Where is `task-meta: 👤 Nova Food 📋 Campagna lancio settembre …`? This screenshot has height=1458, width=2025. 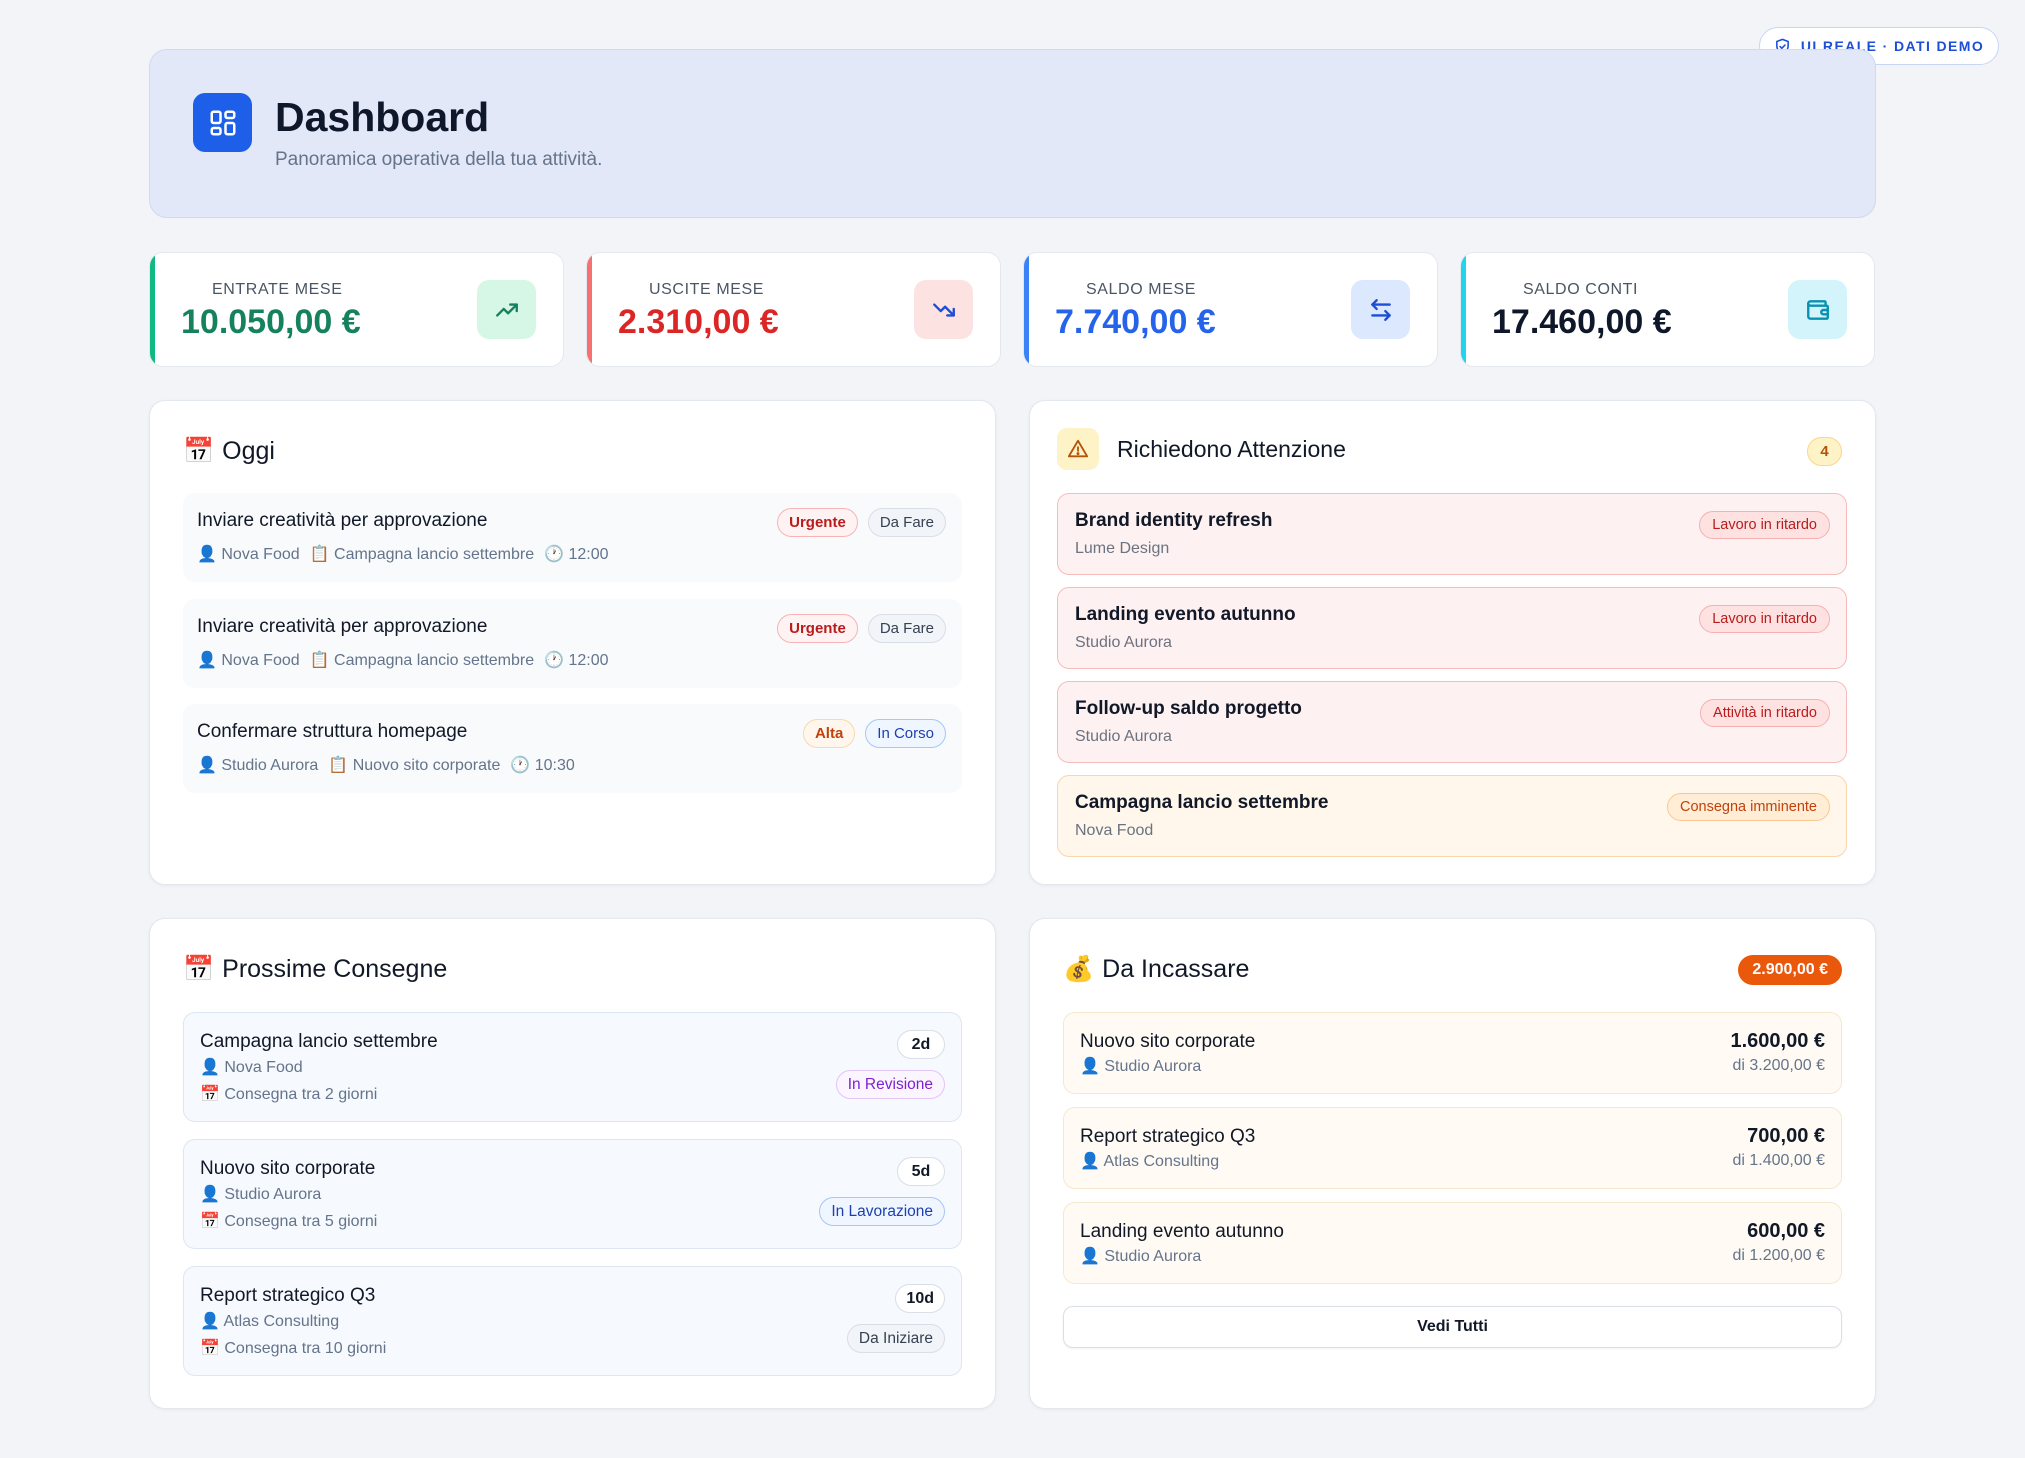
task-meta: 👤 Nova Food 📋 Campagna lancio settembre … is located at coordinates (403, 554).